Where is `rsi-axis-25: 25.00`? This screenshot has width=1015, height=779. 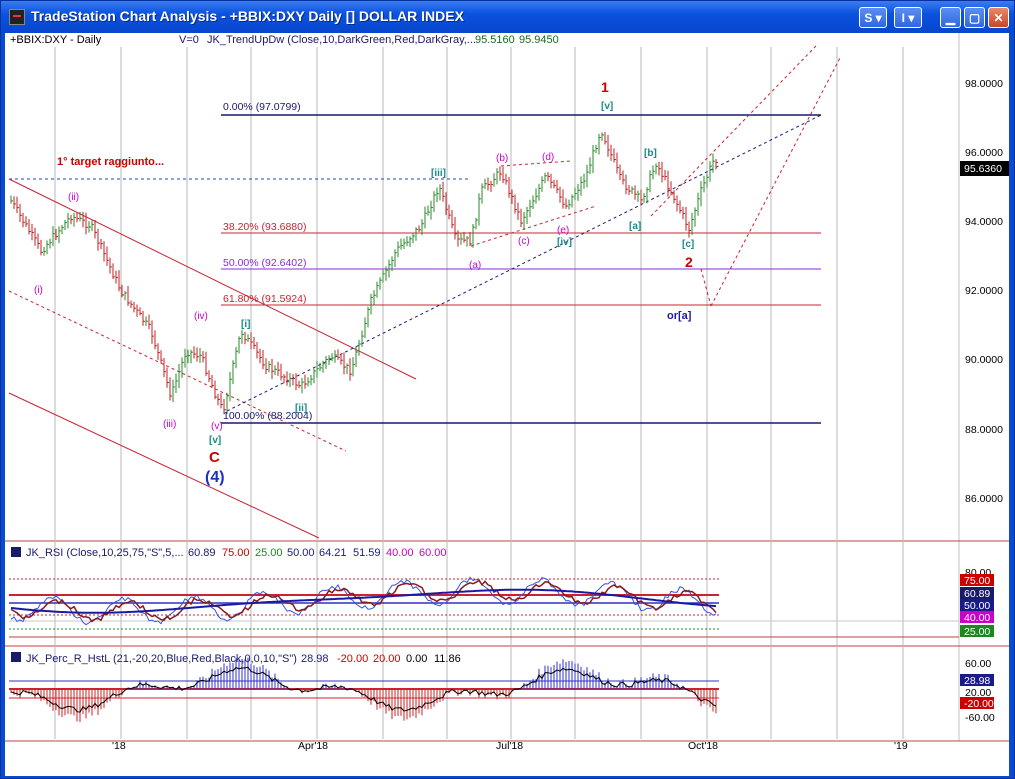
rsi-axis-25: 25.00 is located at coordinates (977, 632).